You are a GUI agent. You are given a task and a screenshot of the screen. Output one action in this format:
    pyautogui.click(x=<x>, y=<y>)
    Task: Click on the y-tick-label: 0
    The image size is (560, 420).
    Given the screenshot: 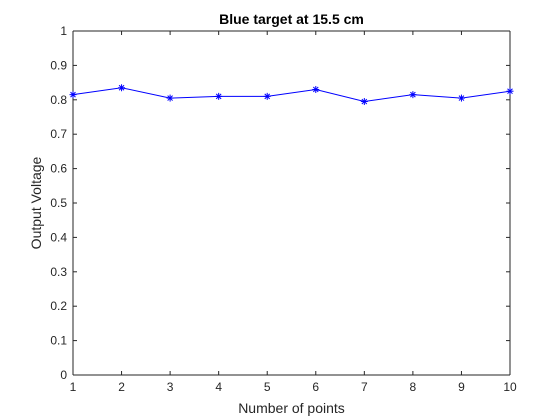 What is the action you would take?
    pyautogui.click(x=63, y=375)
    